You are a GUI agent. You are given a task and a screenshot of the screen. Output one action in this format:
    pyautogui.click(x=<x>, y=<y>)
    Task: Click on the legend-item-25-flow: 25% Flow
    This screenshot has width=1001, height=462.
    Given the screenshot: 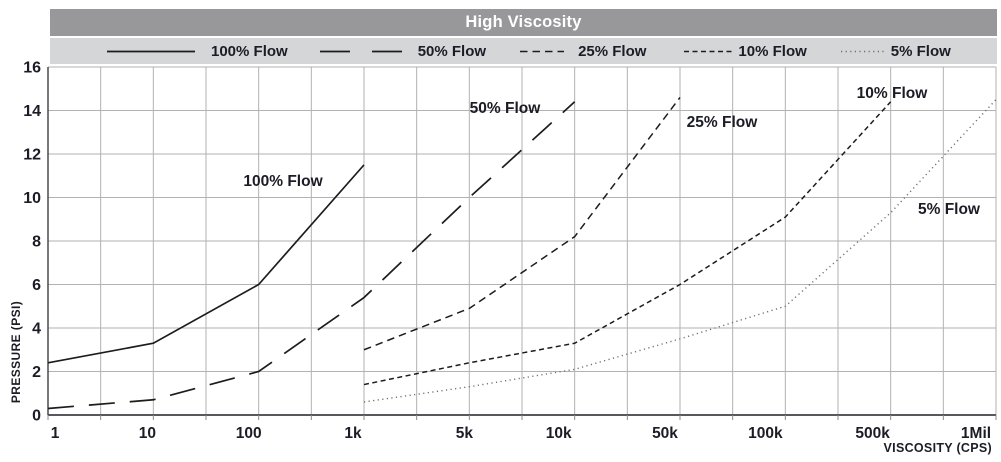 What is the action you would take?
    pyautogui.click(x=582, y=51)
    